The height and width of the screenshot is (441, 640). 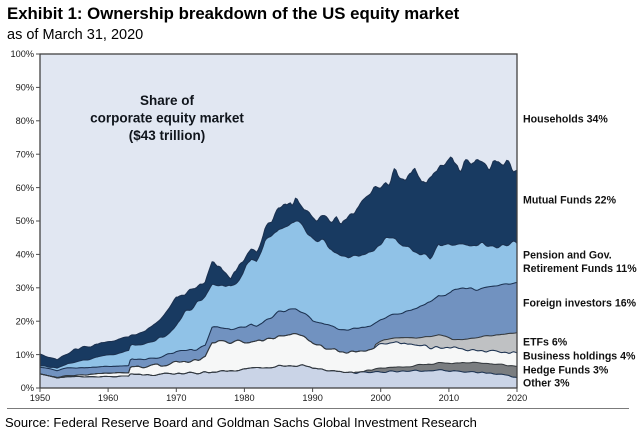 I want to click on svg-text: 20%, so click(x=25, y=321).